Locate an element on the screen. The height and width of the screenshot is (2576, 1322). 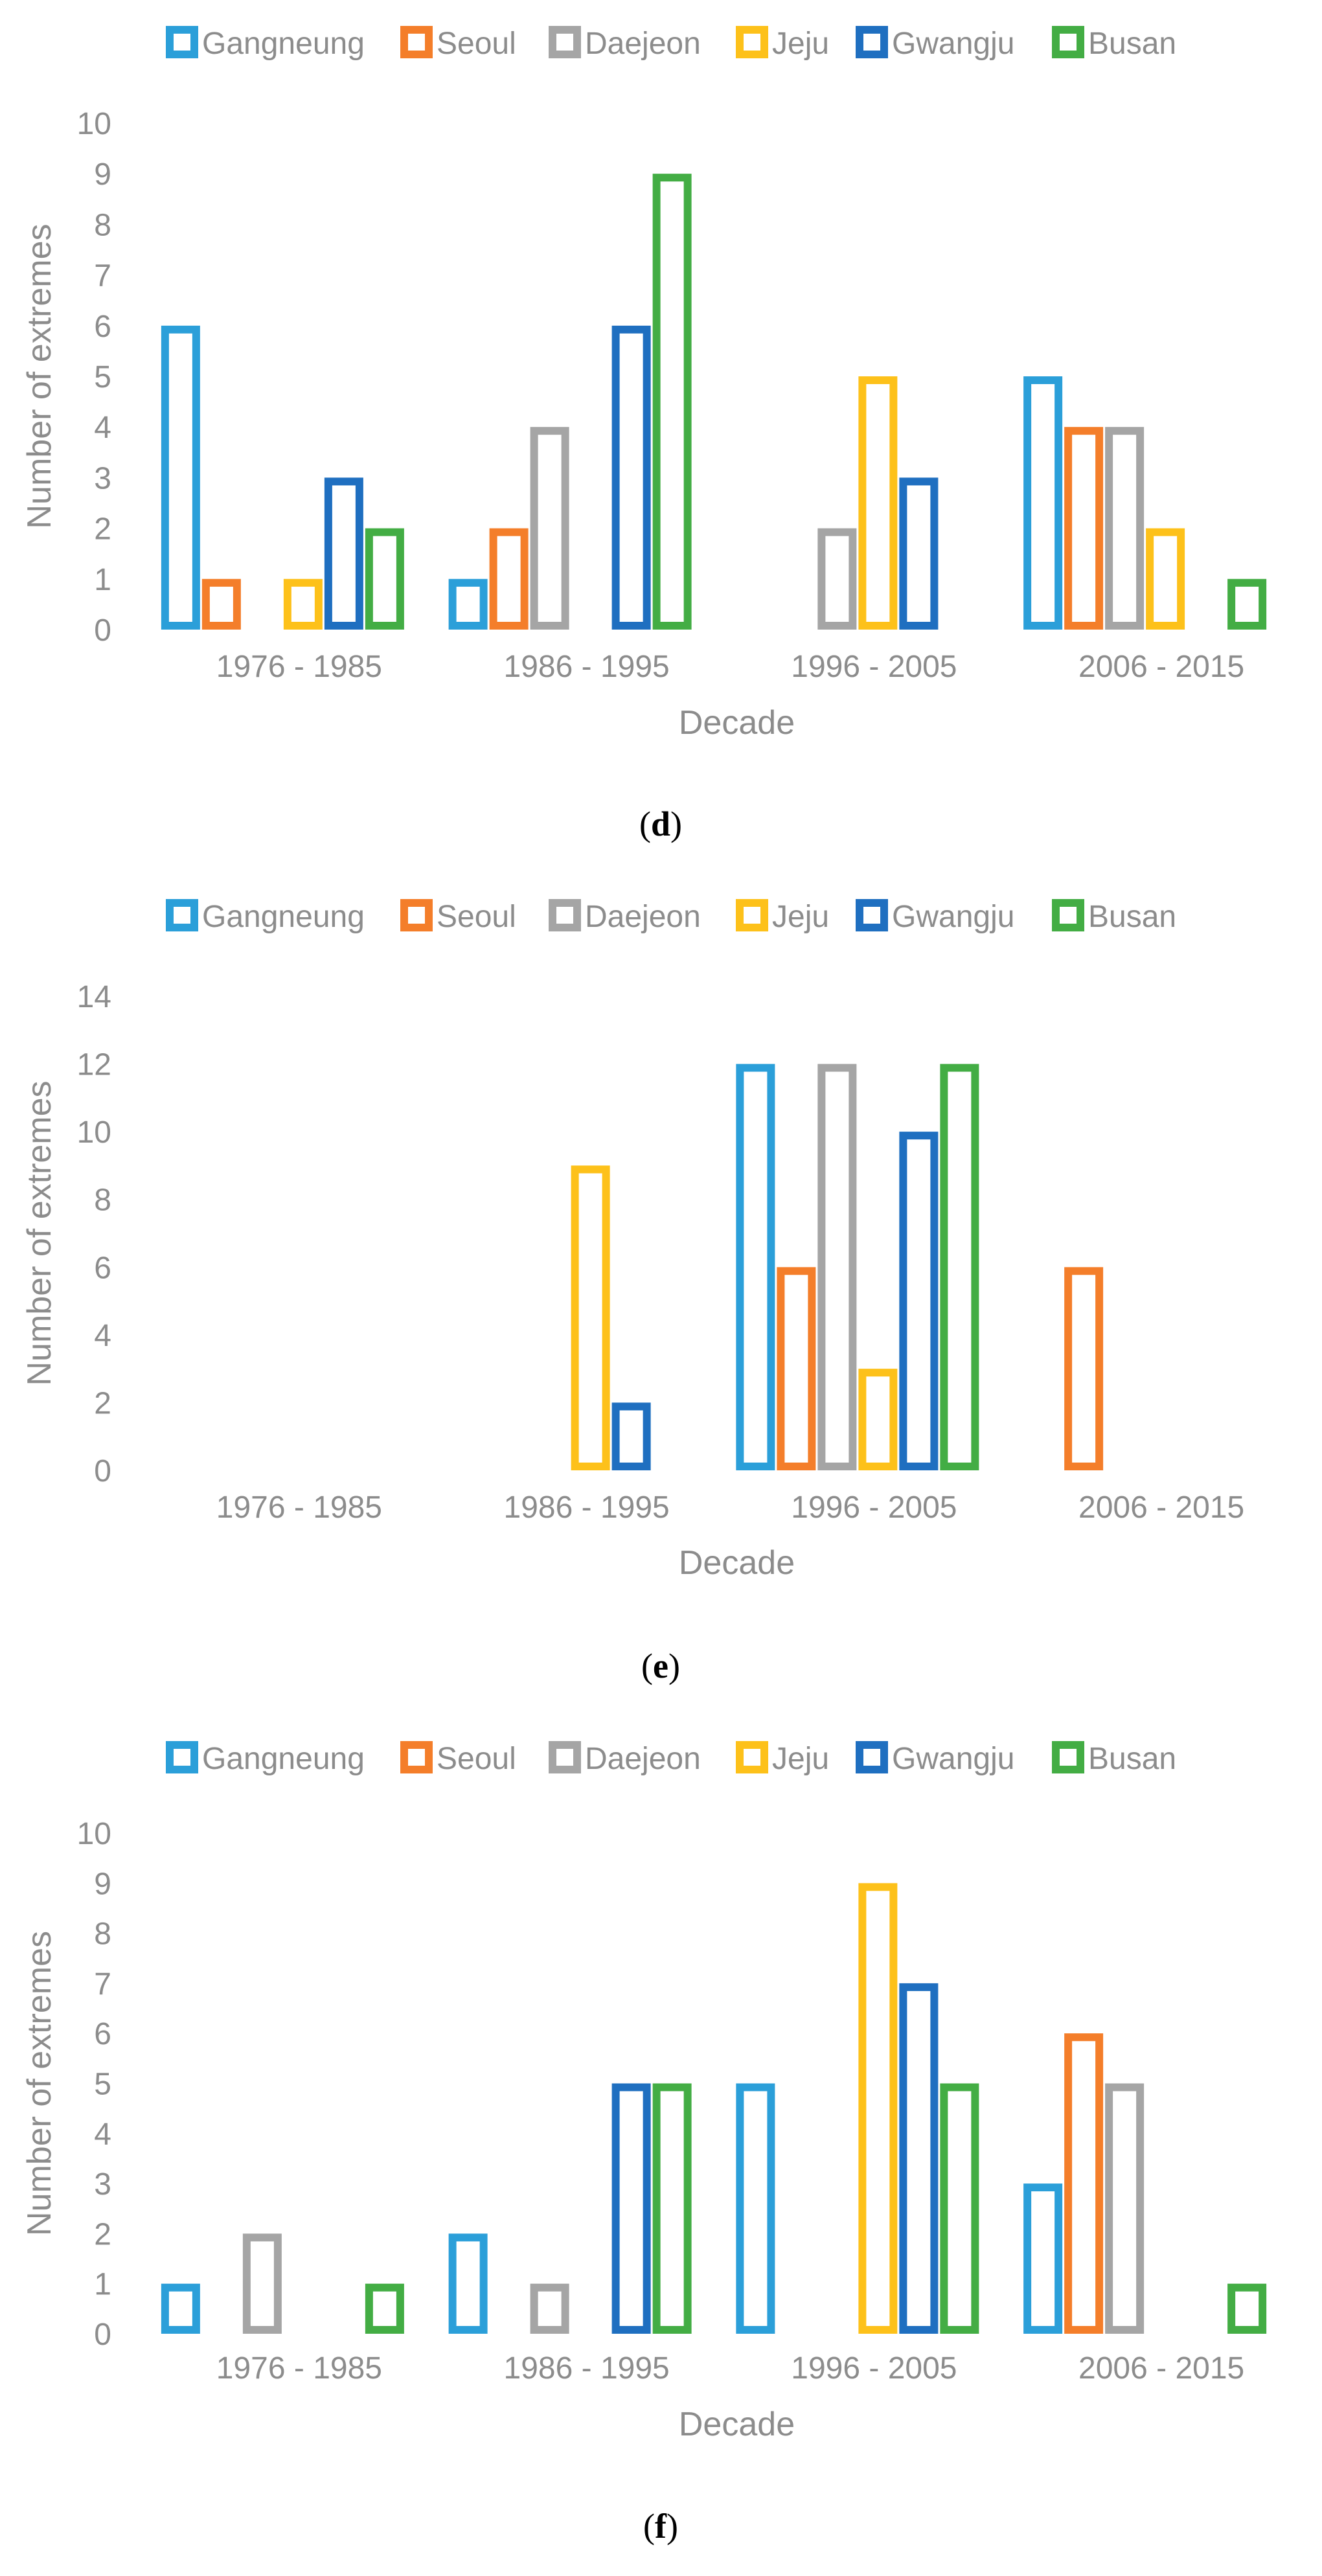
y-axis: 0 1 2 3 4 5 6 7 8 9 10 is located at coordinates (94, 377).